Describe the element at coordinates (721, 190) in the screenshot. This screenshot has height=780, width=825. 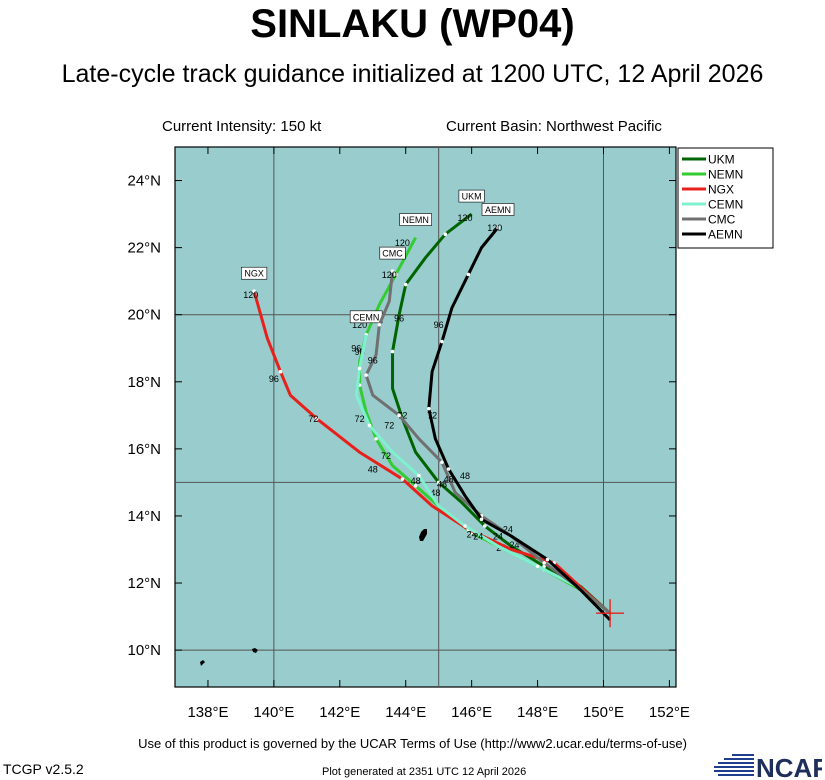
I see `legend-label-ngx: NGX` at that location.